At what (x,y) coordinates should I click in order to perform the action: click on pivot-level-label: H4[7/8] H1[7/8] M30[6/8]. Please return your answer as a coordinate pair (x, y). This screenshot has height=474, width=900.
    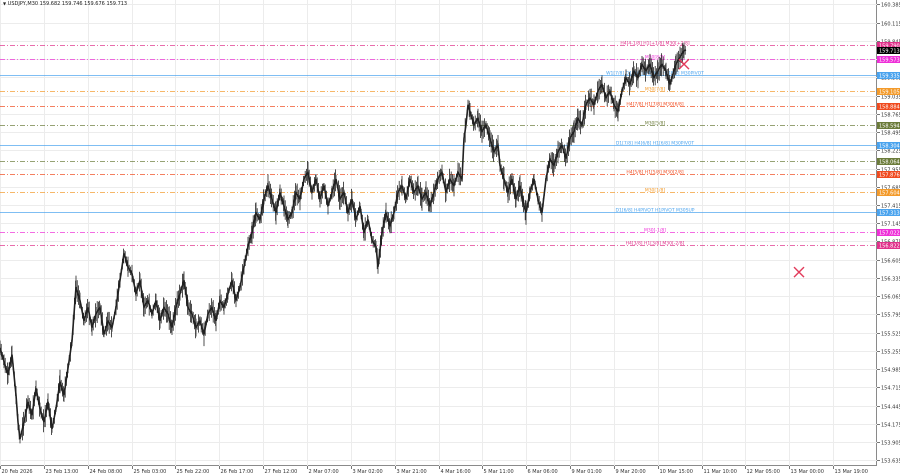
    Looking at the image, I should click on (654, 105).